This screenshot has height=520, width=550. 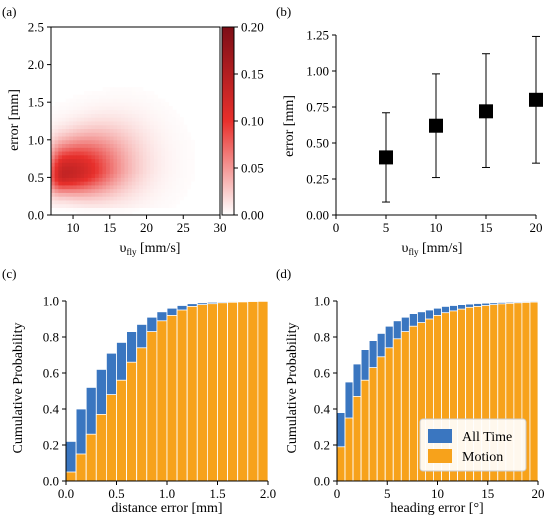 I want to click on heading-cdf-bars, so click(x=437, y=391).